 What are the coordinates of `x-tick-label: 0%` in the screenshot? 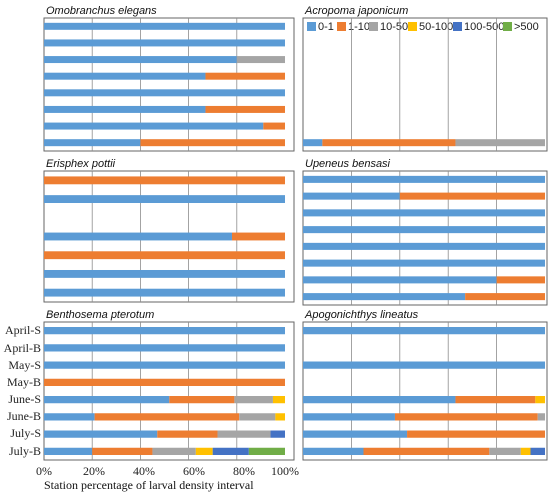 It's located at (44, 471).